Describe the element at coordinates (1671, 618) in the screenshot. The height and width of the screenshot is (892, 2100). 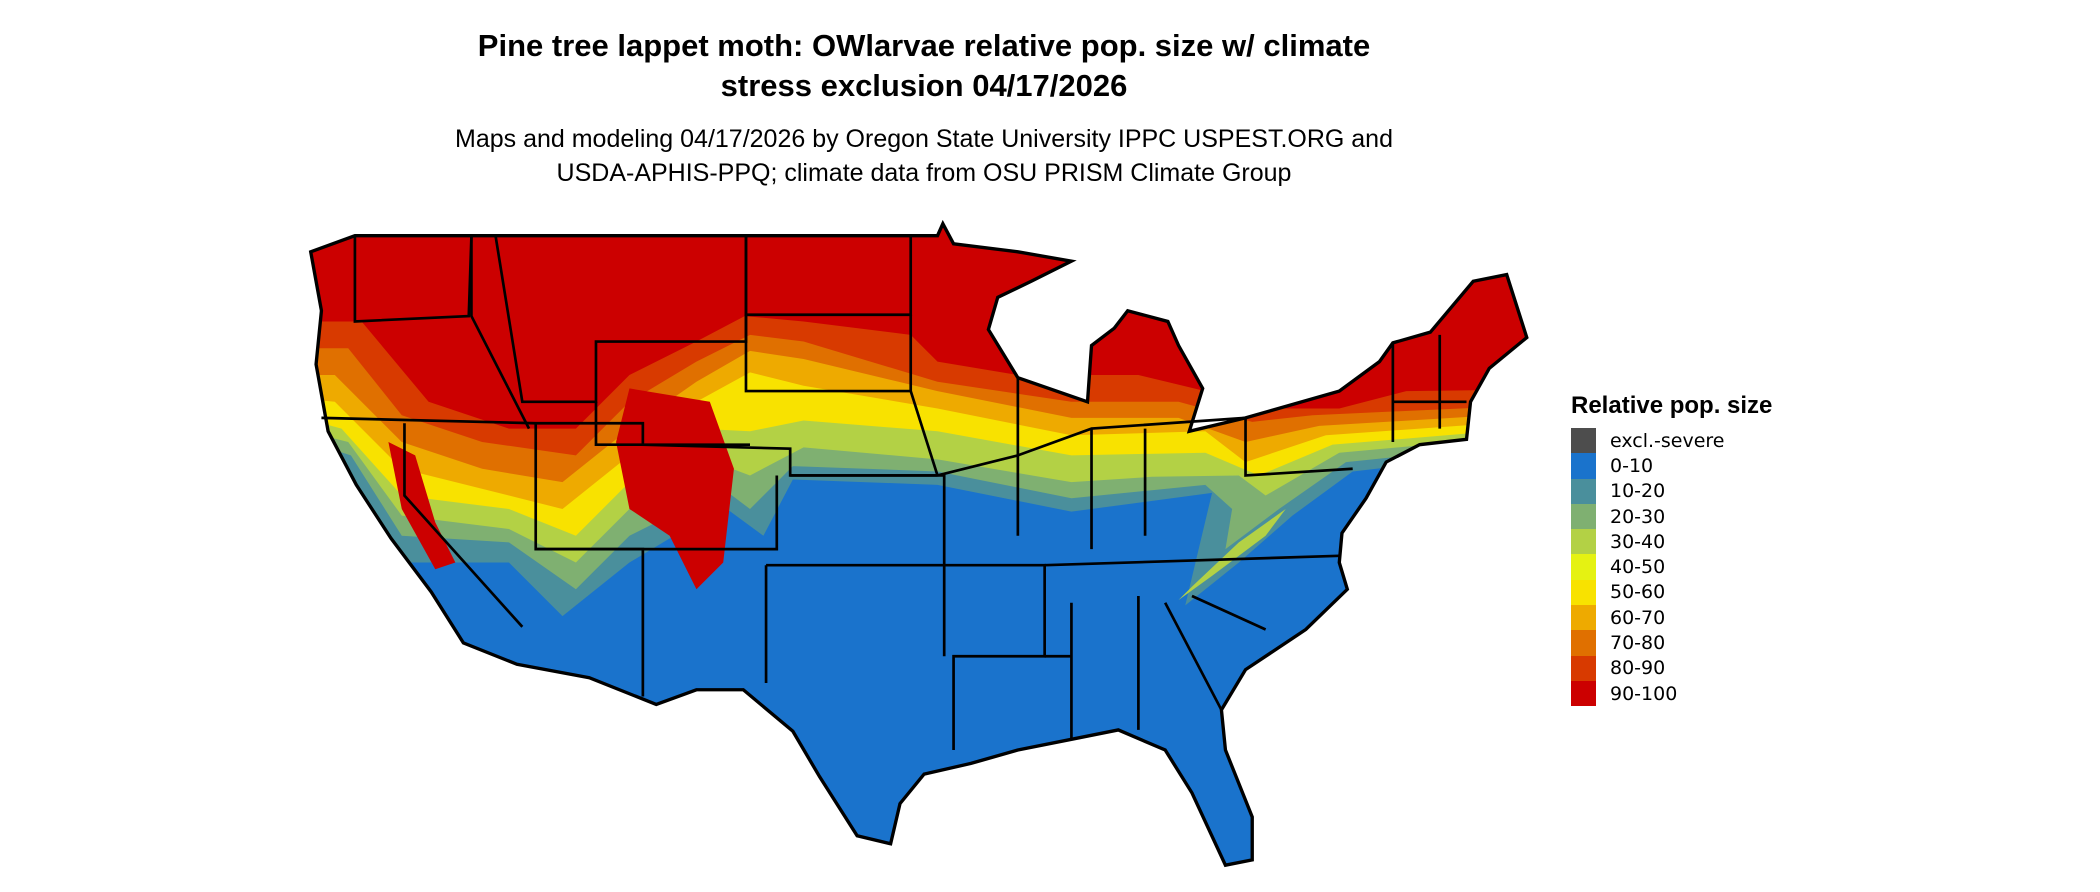
I see `legend-item: 60-70` at that location.